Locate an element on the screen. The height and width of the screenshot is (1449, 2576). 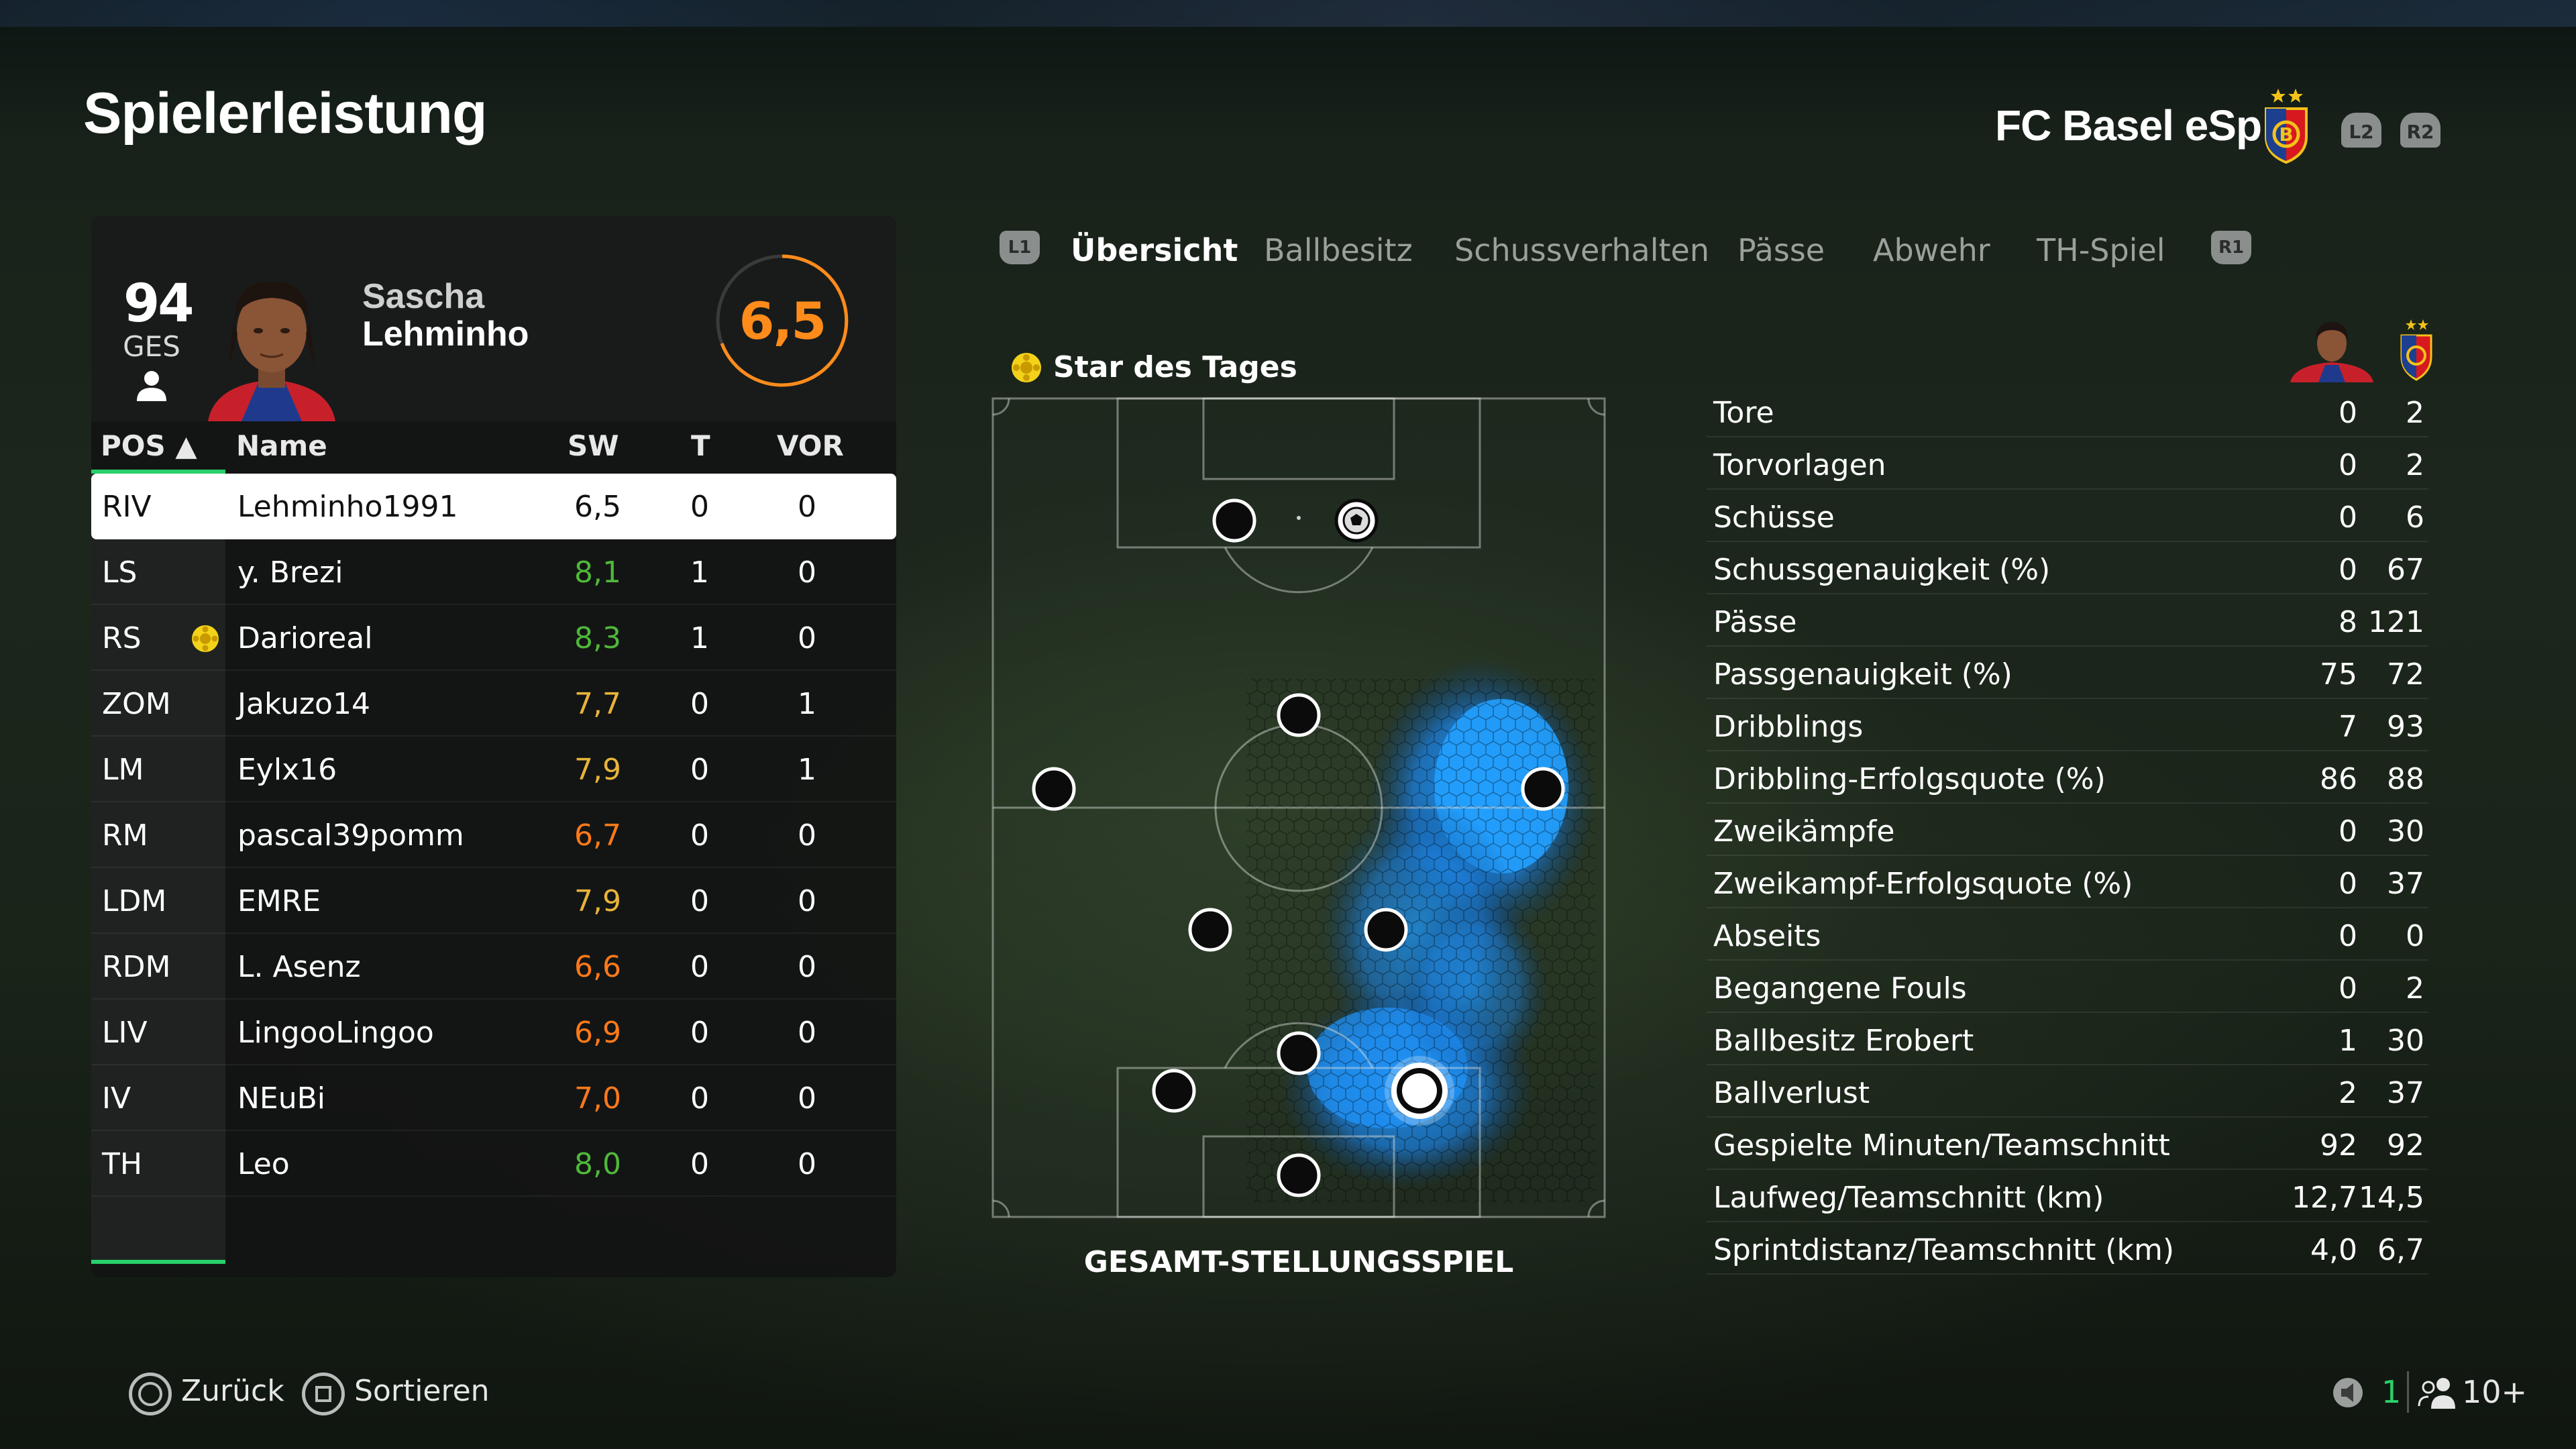
row-position: RM is located at coordinates (125, 835).